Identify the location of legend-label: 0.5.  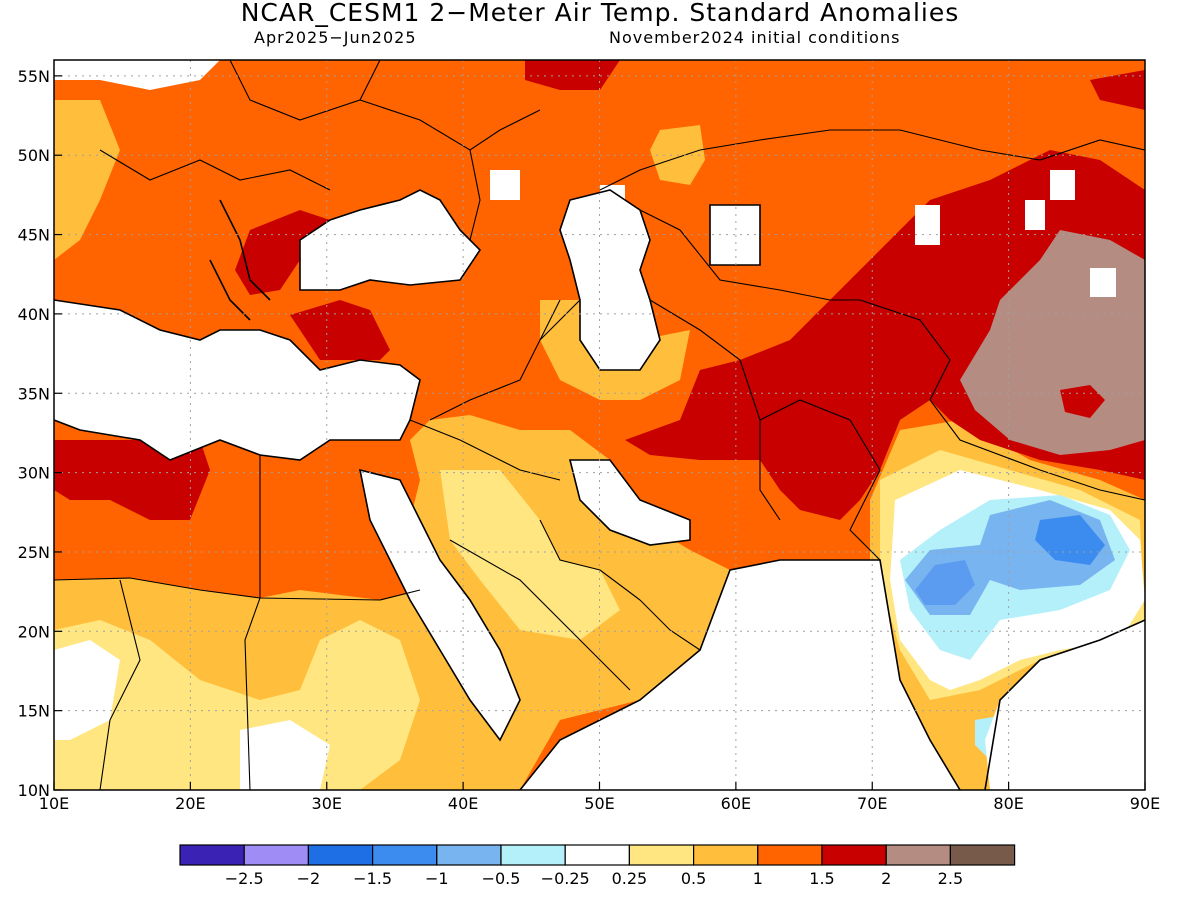
(693, 878).